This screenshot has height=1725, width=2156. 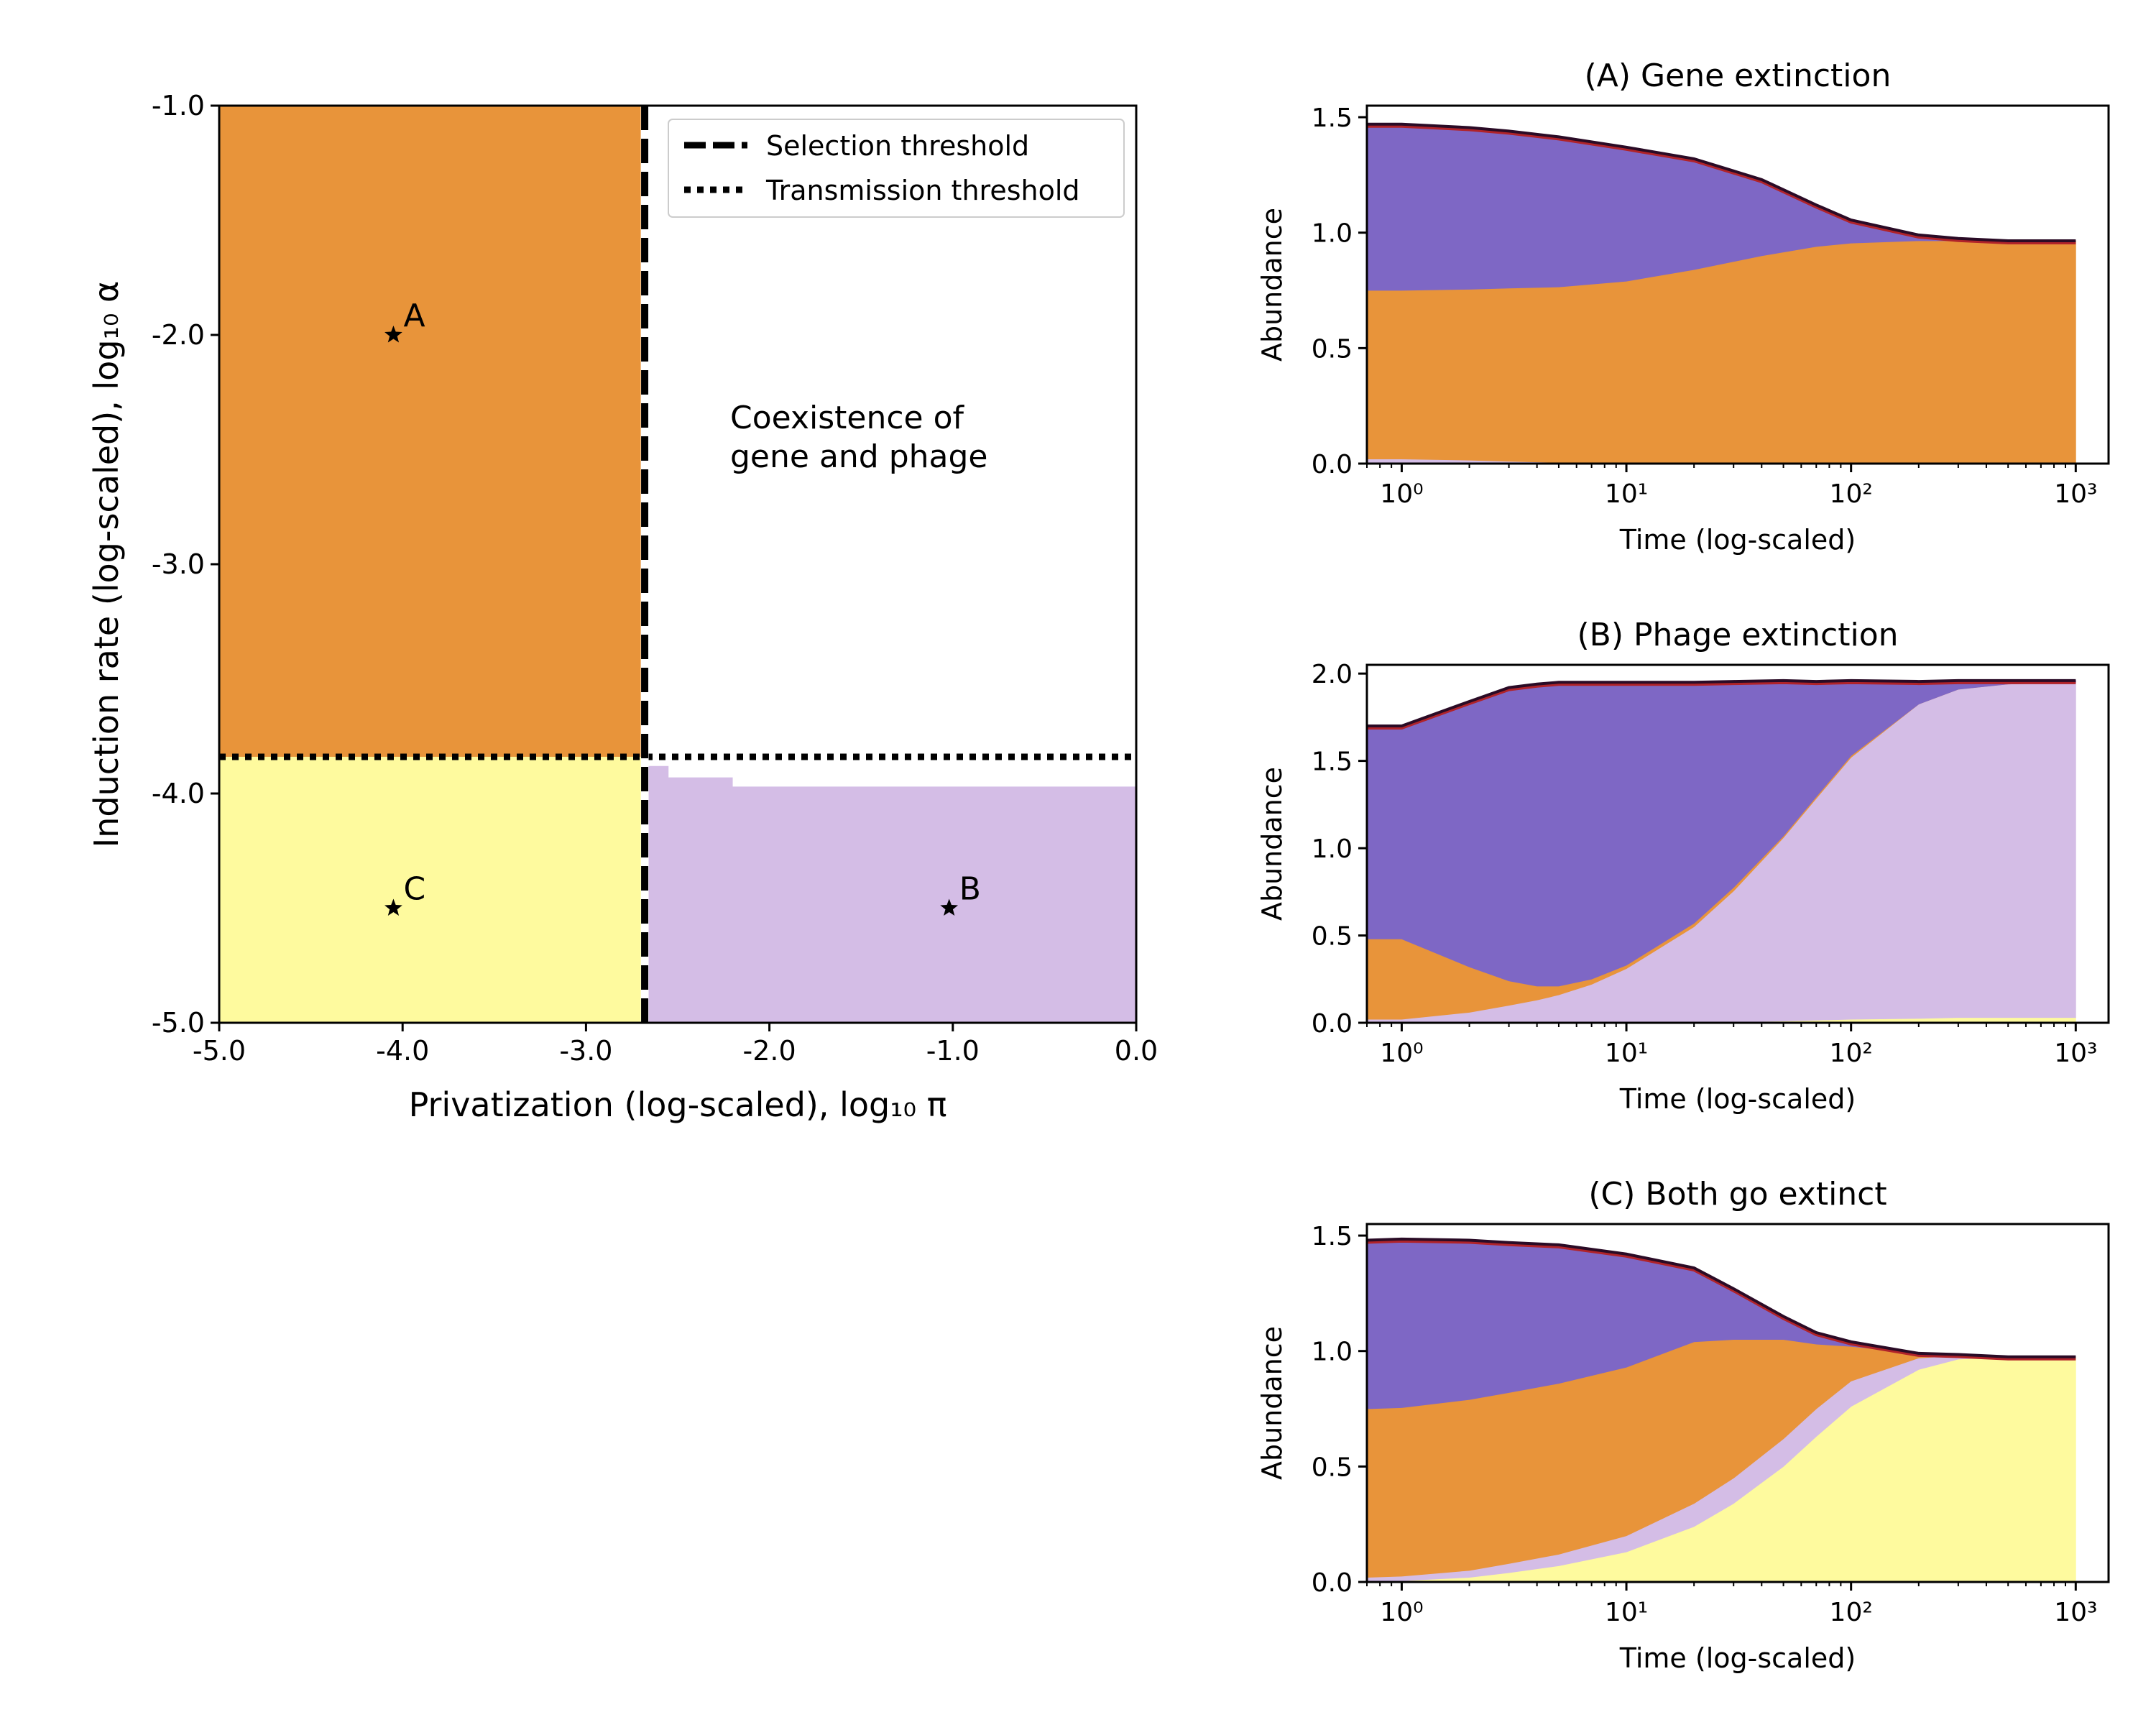 I want to click on panel-a-y-tick-label: 1.5, so click(x=1332, y=118).